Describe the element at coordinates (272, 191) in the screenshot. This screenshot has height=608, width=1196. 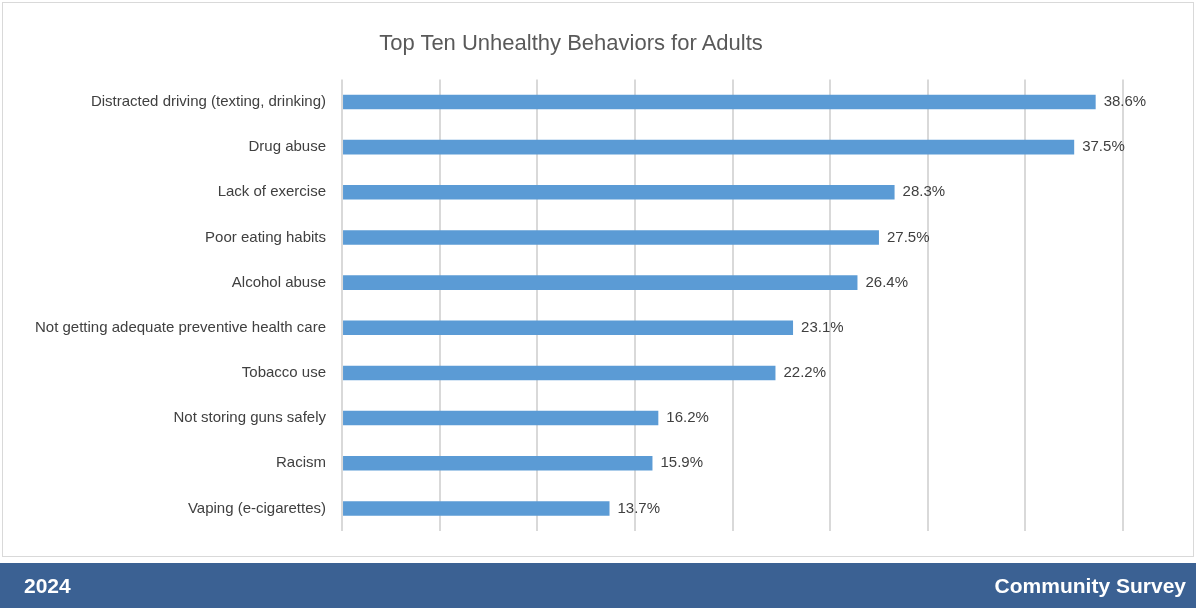
I see `y-tick-label: Lack of exercise` at that location.